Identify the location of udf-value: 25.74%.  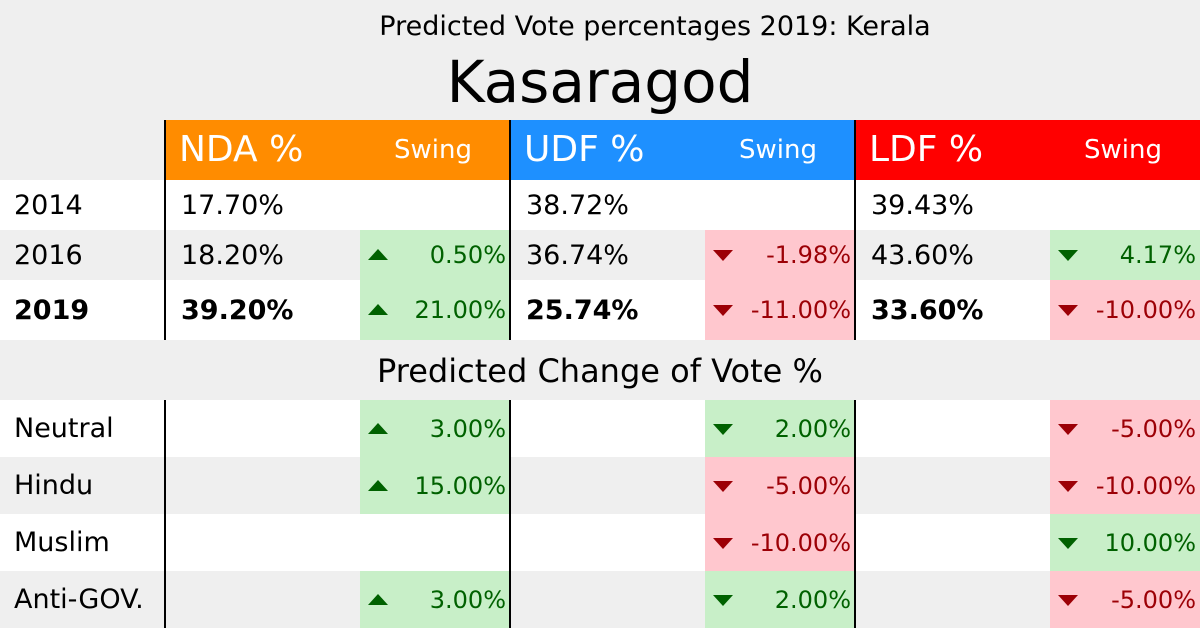
(607, 310).